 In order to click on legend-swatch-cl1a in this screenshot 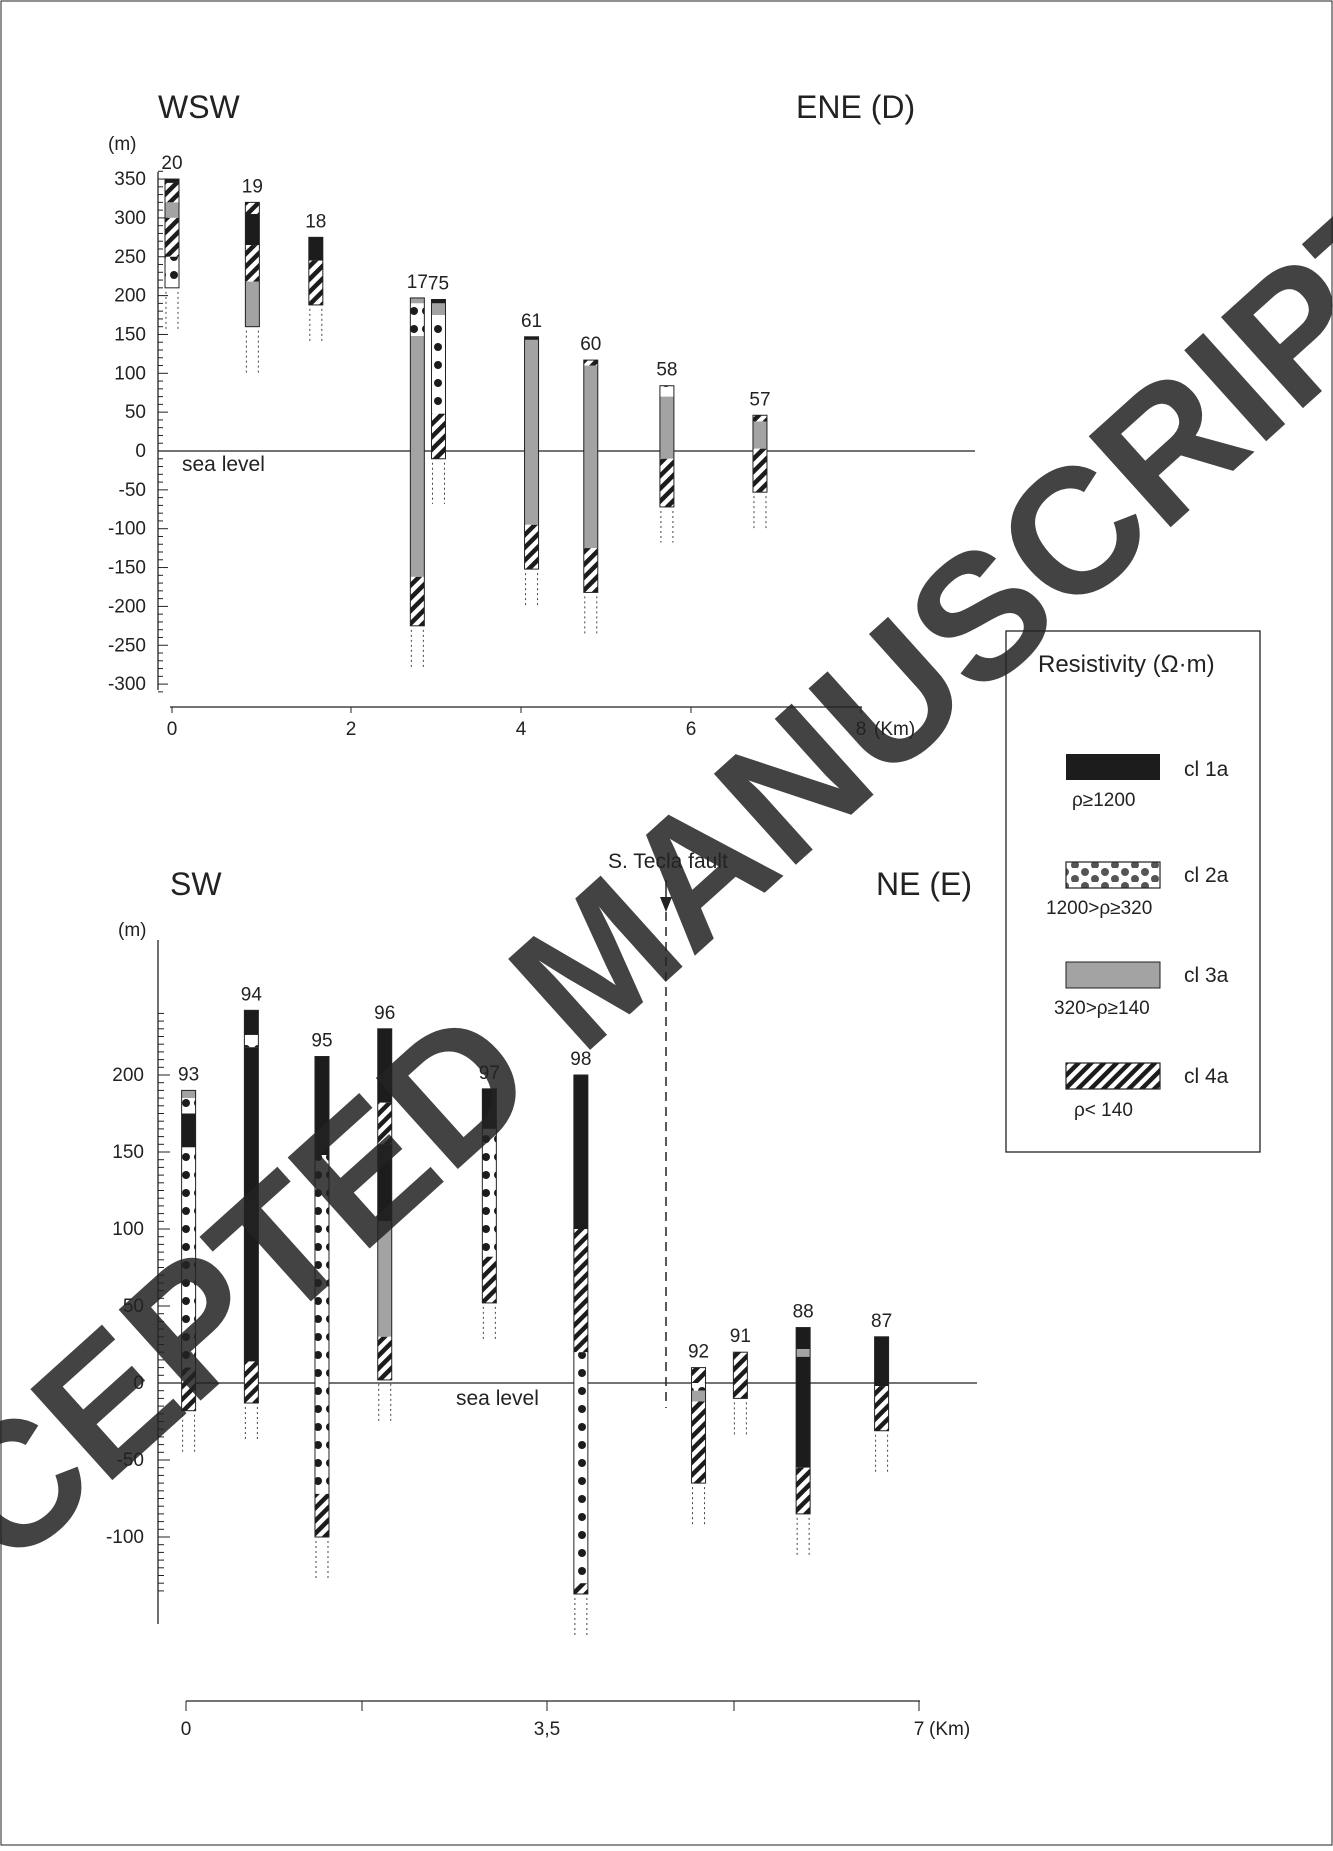, I will do `click(1113, 767)`.